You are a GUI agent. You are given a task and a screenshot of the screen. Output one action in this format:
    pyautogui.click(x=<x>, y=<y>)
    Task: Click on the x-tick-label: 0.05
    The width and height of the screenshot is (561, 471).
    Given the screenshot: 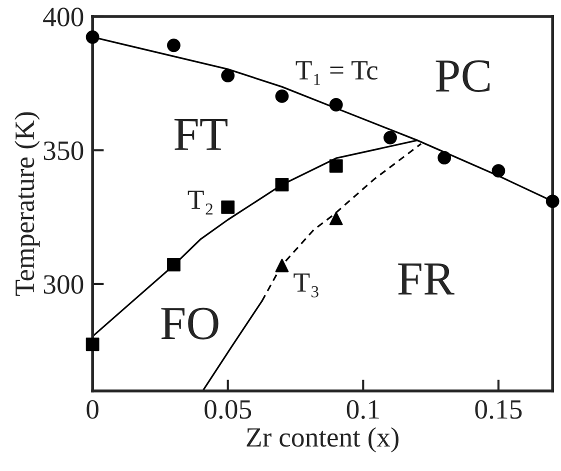 What is the action you would take?
    pyautogui.click(x=228, y=409)
    